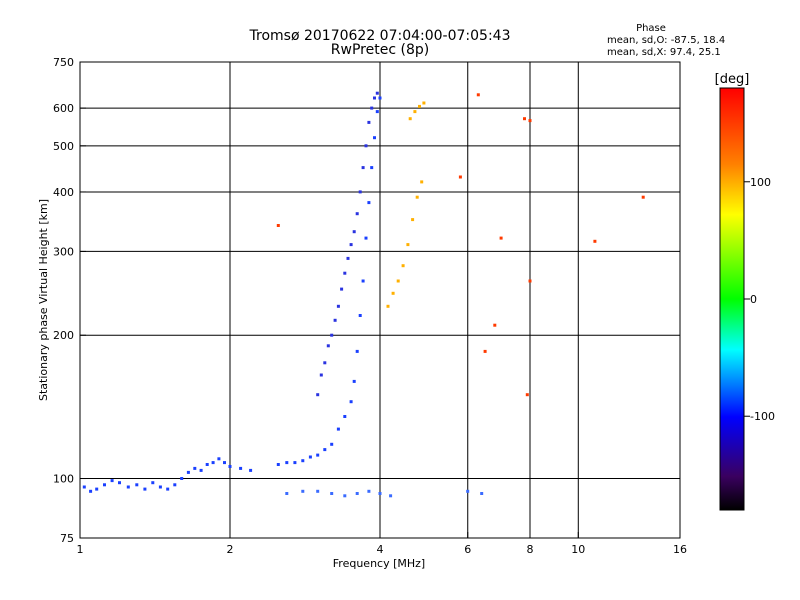  I want to click on phase-stats-x: mean, sd,X: 97.4, 25.1, so click(664, 52).